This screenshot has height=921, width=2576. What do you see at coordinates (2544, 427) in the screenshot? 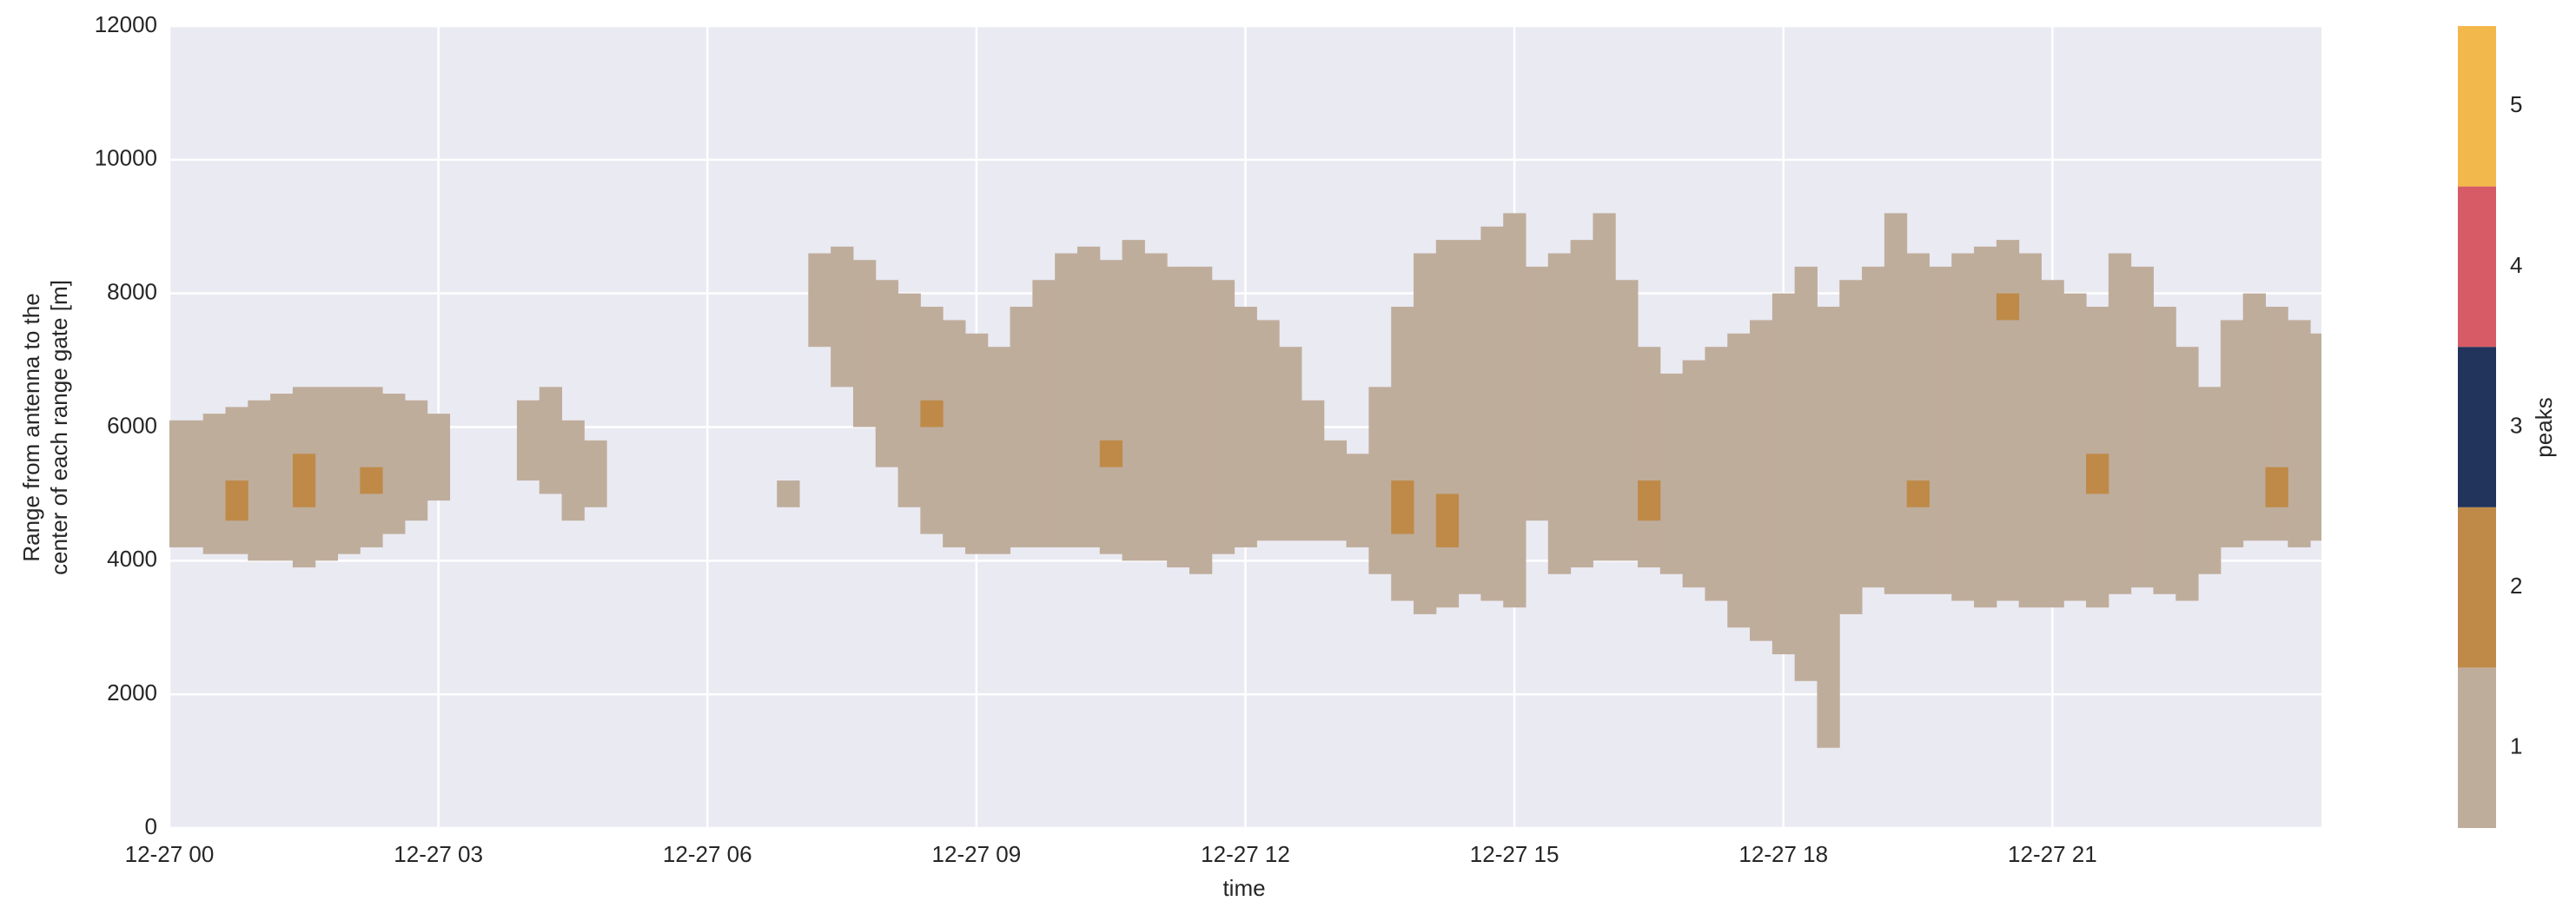
I see `colorbar-label: peaks` at bounding box center [2544, 427].